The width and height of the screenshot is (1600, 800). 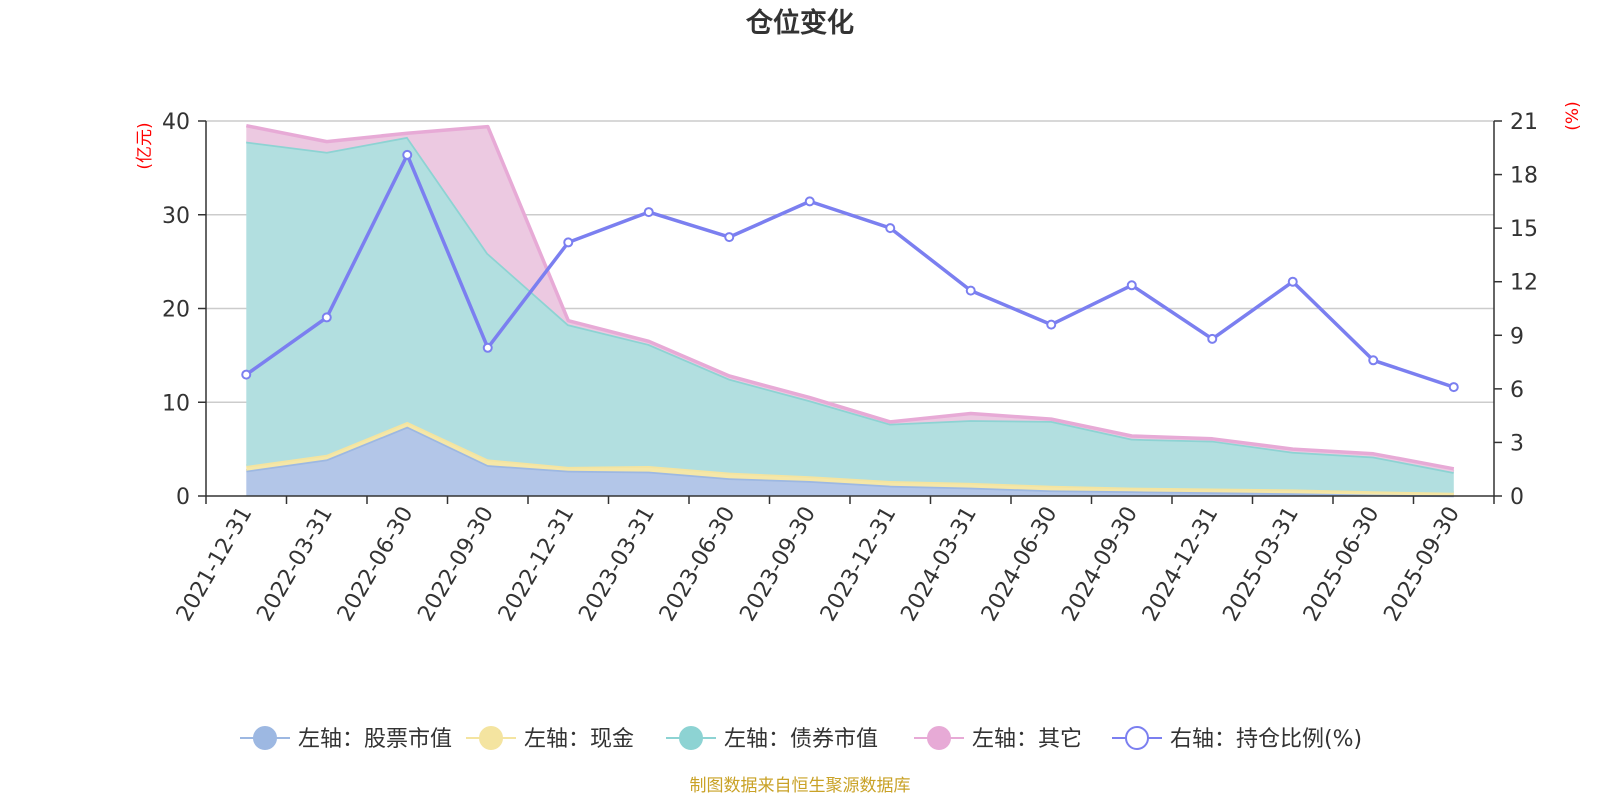 What do you see at coordinates (617, 564) in the screenshot?
I see `x-tick-label: 2023-03-31` at bounding box center [617, 564].